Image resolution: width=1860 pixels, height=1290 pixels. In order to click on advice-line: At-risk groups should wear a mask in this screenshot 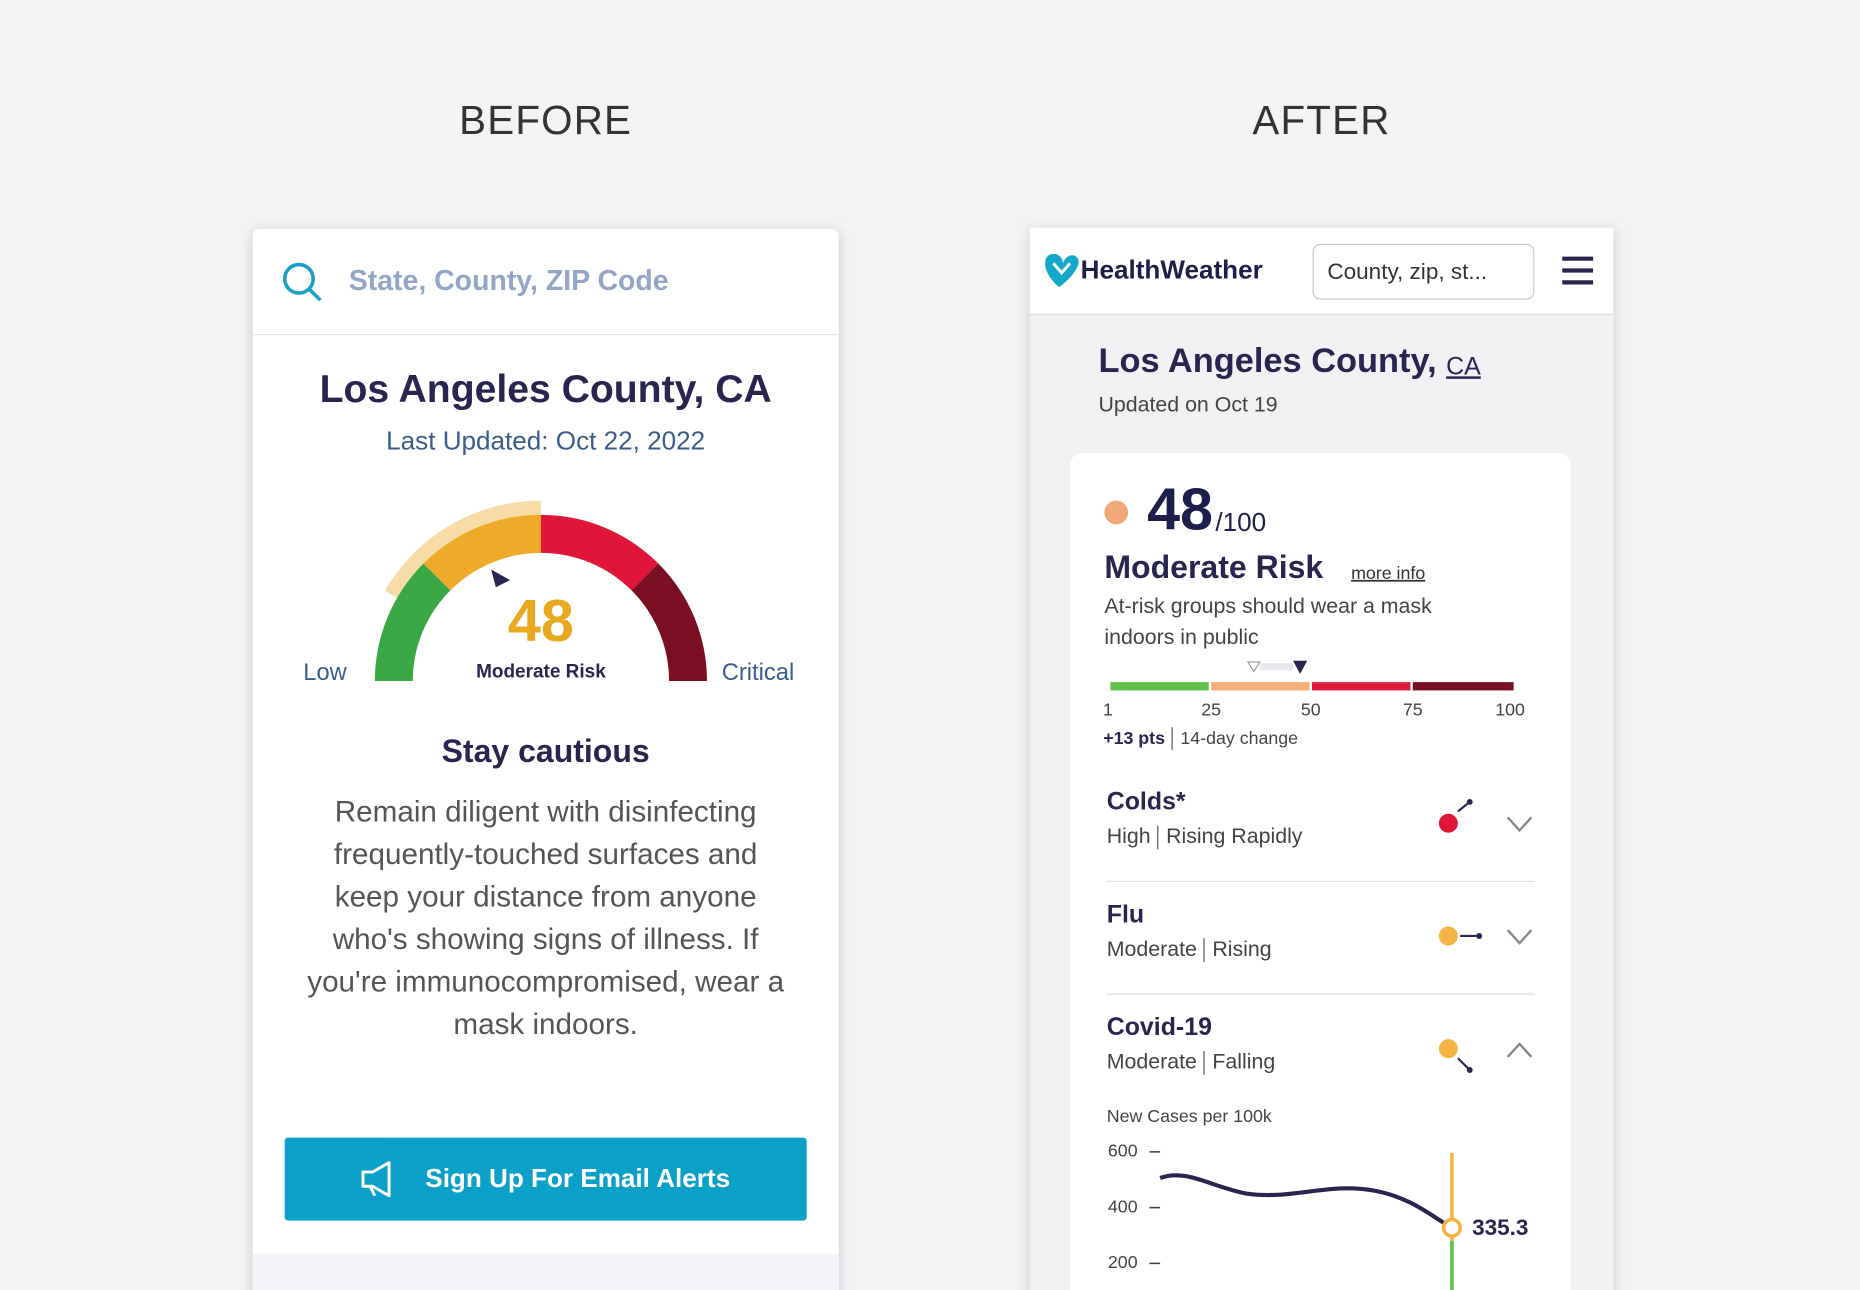, I will do `click(1268, 606)`.